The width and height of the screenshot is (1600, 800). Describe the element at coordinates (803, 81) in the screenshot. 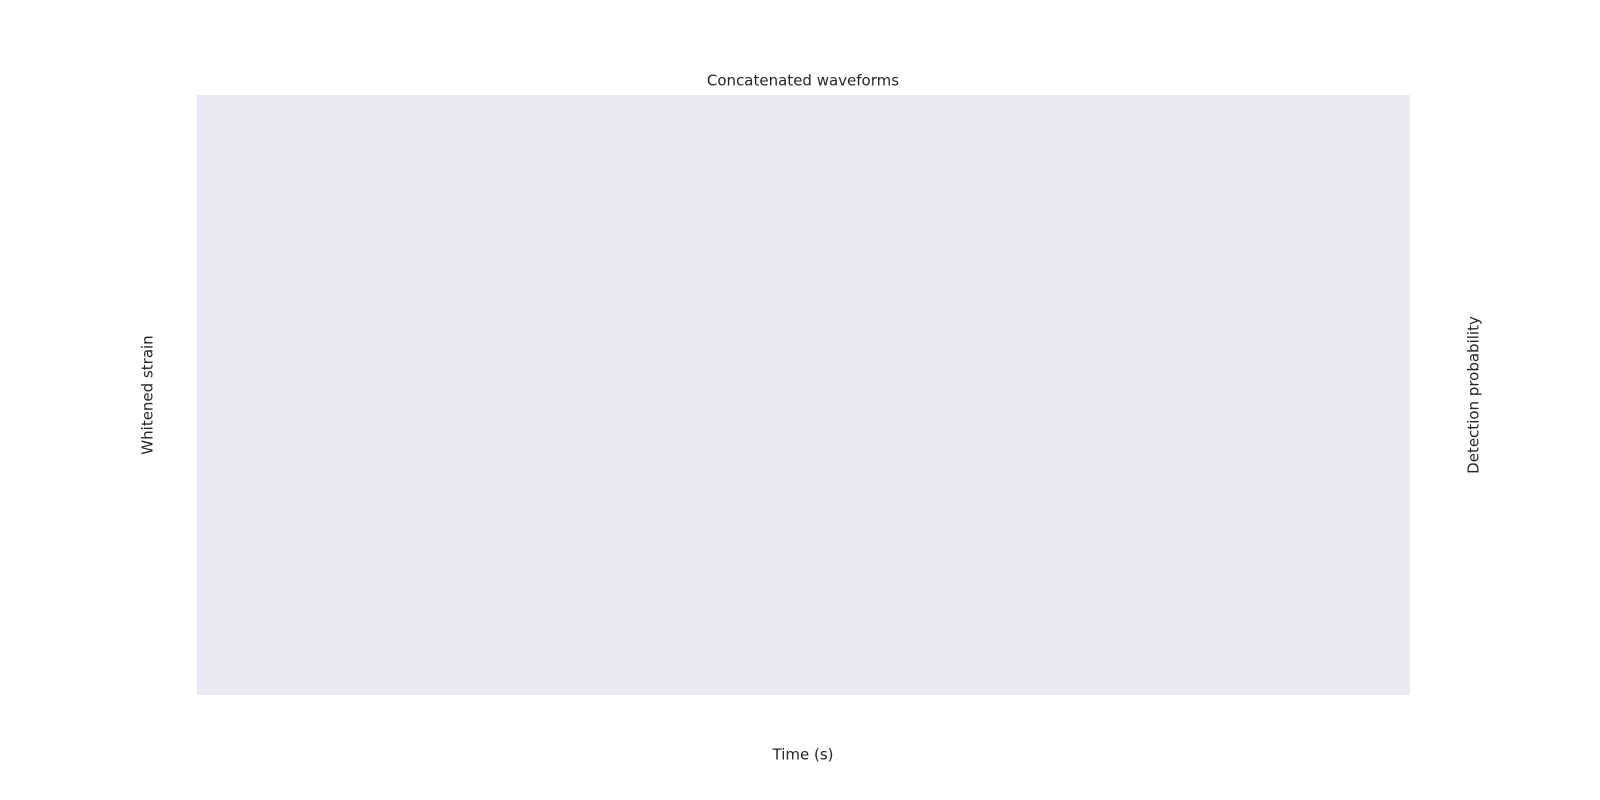

I see `chart-title: Concatenated waveforms` at that location.